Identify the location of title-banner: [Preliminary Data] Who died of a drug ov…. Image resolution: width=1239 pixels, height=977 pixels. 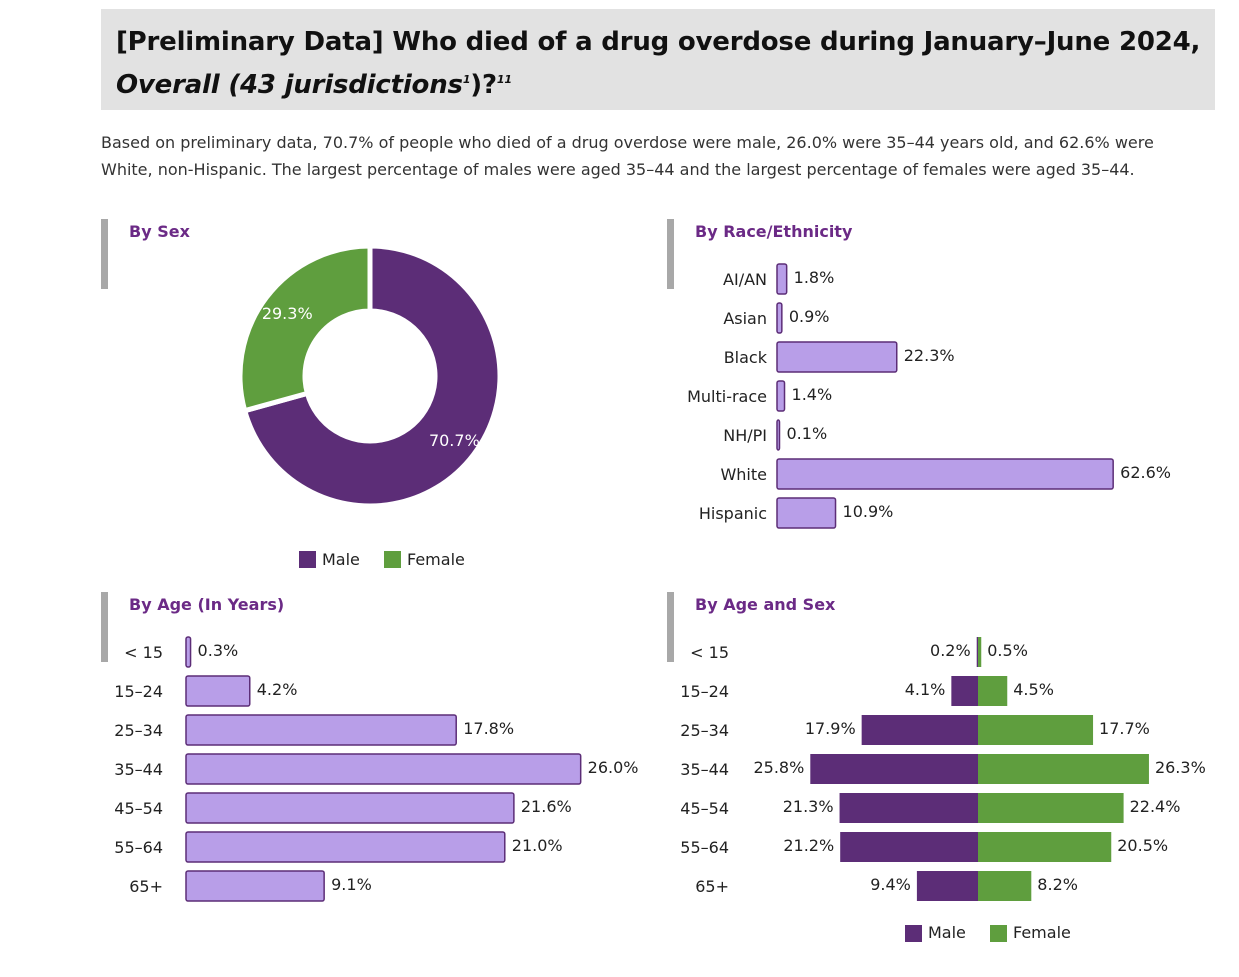
(658, 59).